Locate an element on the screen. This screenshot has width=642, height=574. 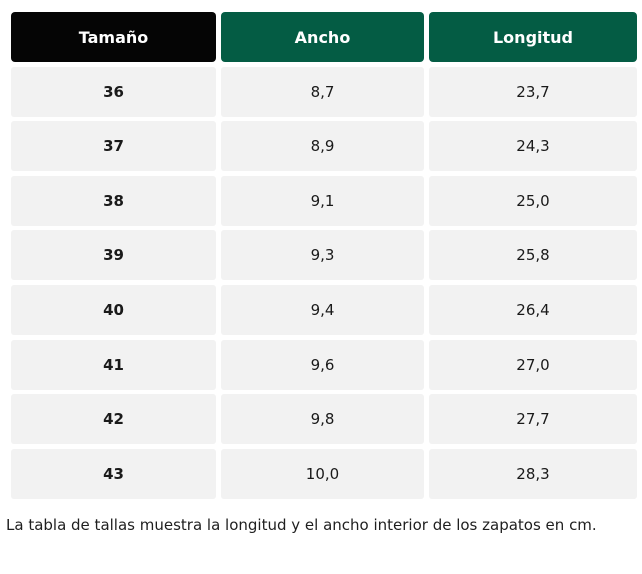
cell-width: 10,0 is located at coordinates (322, 473).